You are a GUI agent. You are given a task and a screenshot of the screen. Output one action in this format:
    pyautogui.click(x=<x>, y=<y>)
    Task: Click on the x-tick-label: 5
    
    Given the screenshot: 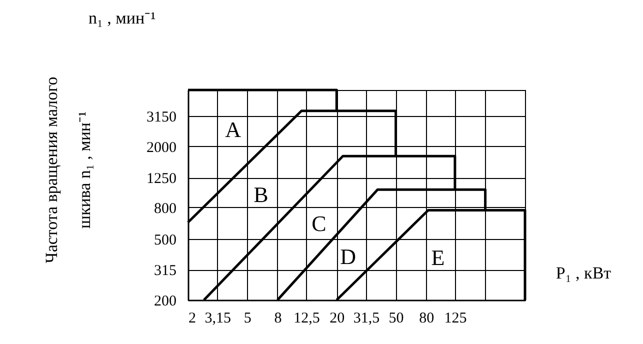 What is the action you would take?
    pyautogui.click(x=248, y=318)
    